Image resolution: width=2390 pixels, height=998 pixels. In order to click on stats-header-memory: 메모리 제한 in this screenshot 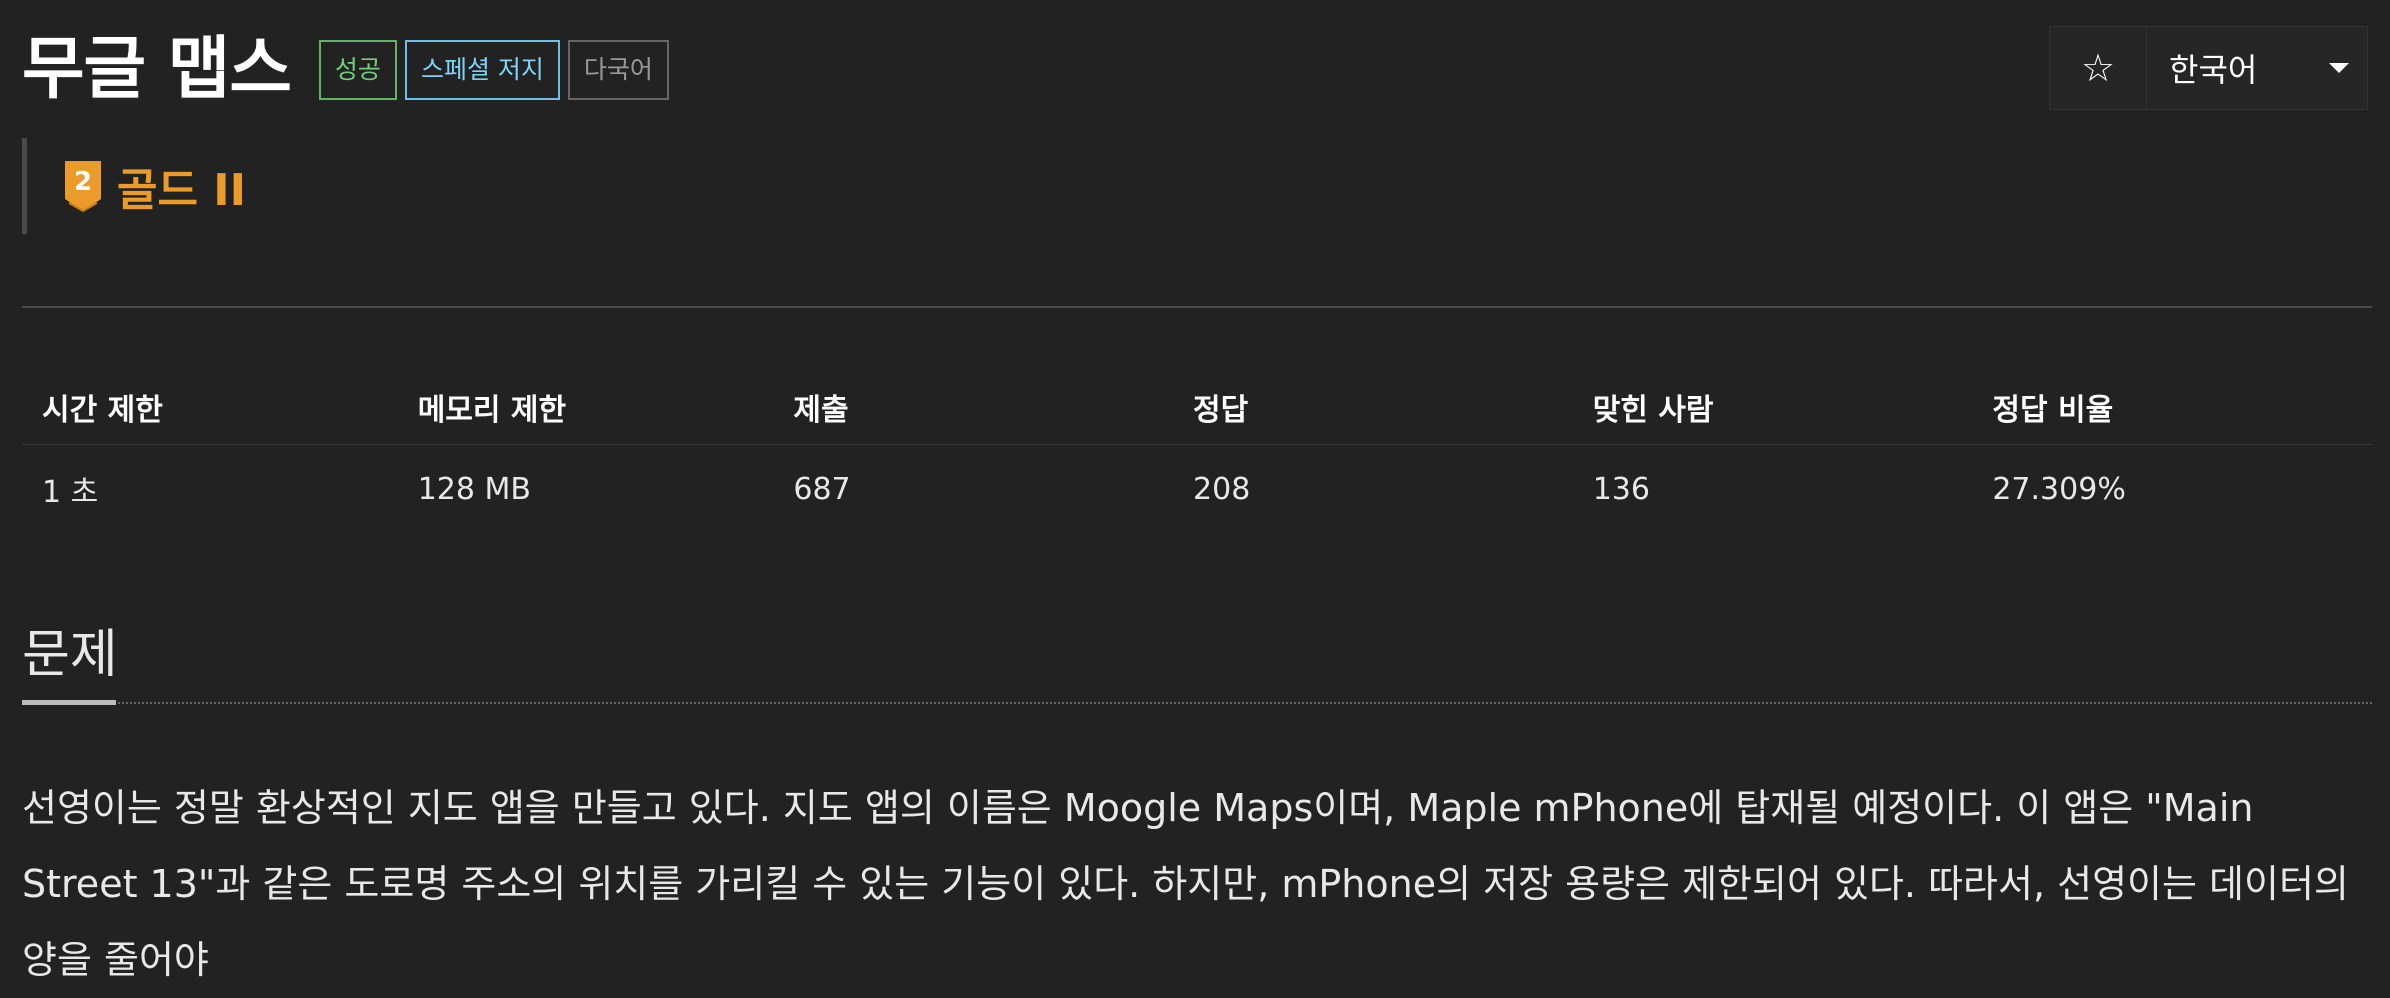, I will do `click(492, 410)`.